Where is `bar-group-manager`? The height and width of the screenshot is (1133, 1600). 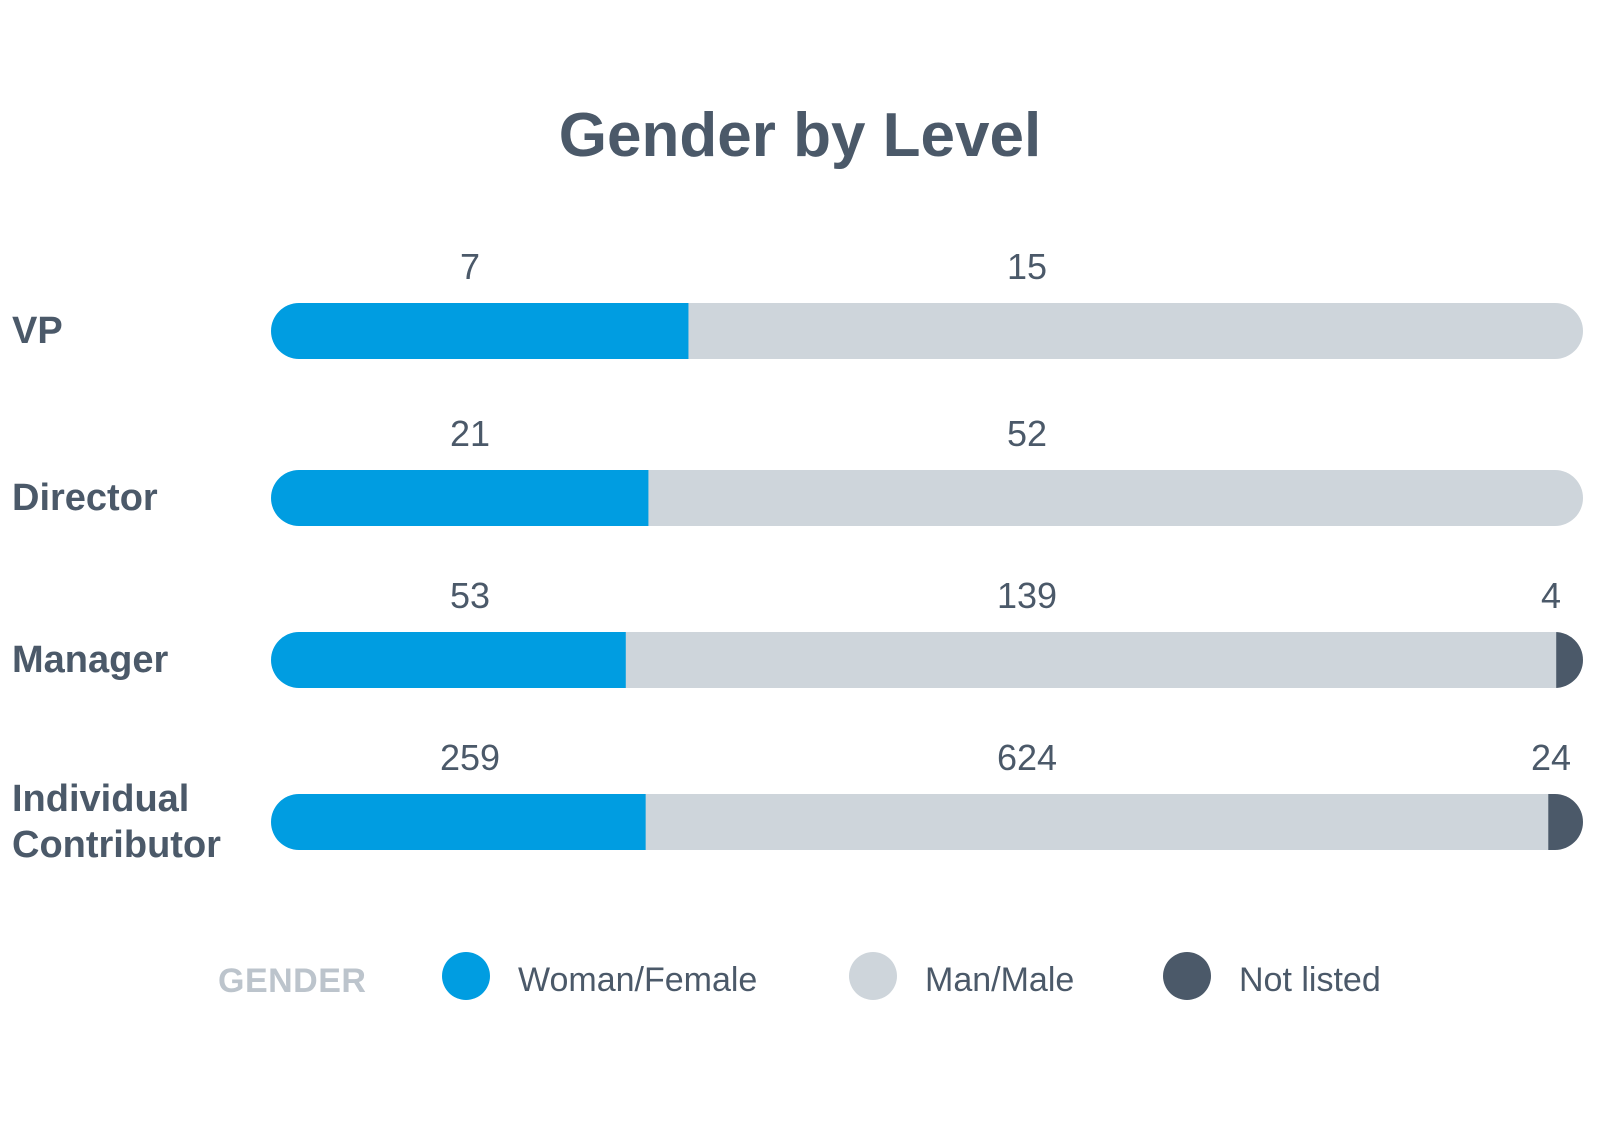
bar-group-manager is located at coordinates (927, 660).